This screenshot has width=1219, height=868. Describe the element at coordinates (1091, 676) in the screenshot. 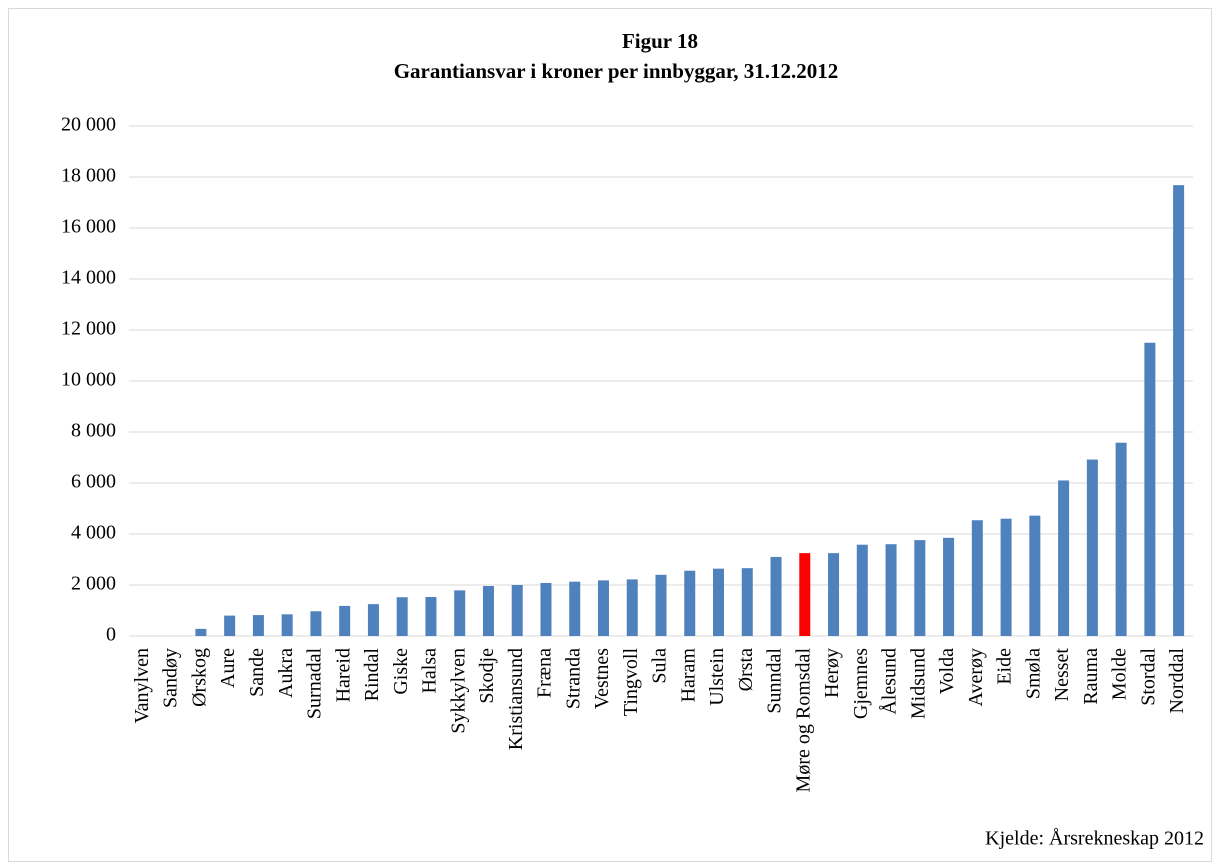

I see `x-tick-label: Rauma` at that location.